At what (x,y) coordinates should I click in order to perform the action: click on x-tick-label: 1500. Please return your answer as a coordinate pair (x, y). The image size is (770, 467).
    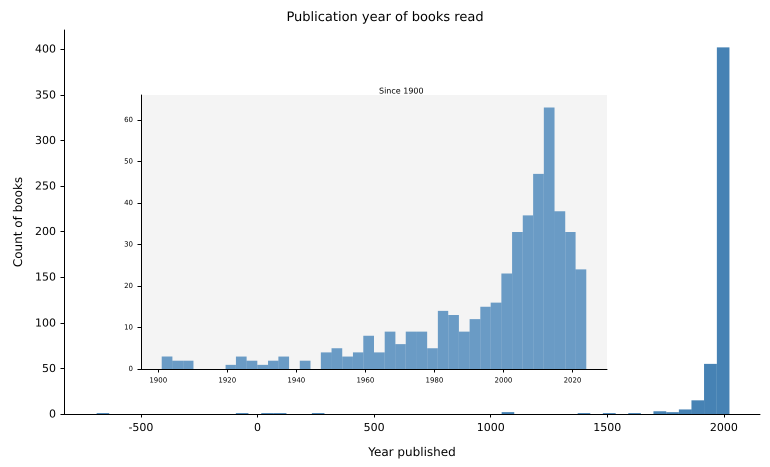
    Looking at the image, I should click on (607, 427).